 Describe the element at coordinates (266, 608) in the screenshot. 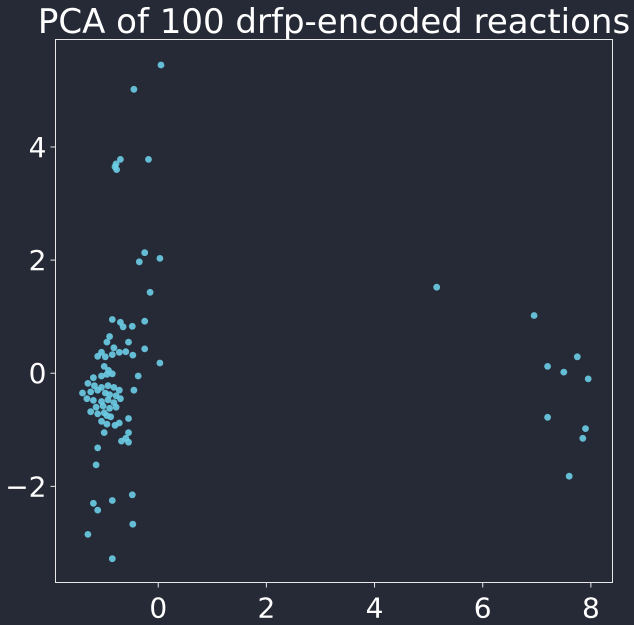

I see `x-tick-label: 2` at that location.